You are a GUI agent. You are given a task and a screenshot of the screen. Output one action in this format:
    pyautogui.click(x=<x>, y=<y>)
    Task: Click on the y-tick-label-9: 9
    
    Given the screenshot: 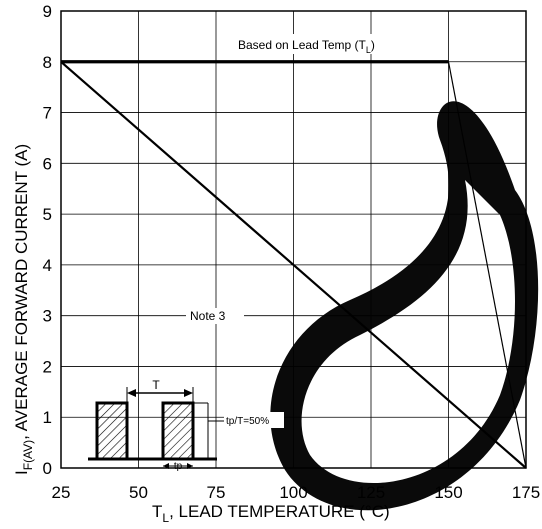 What is the action you would take?
    pyautogui.click(x=47, y=11)
    